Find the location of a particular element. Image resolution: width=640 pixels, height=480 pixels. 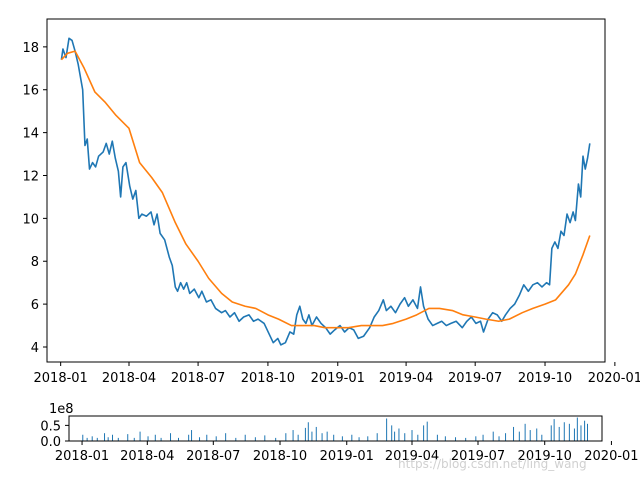

y-tick-label: 8 is located at coordinates (35, 262).